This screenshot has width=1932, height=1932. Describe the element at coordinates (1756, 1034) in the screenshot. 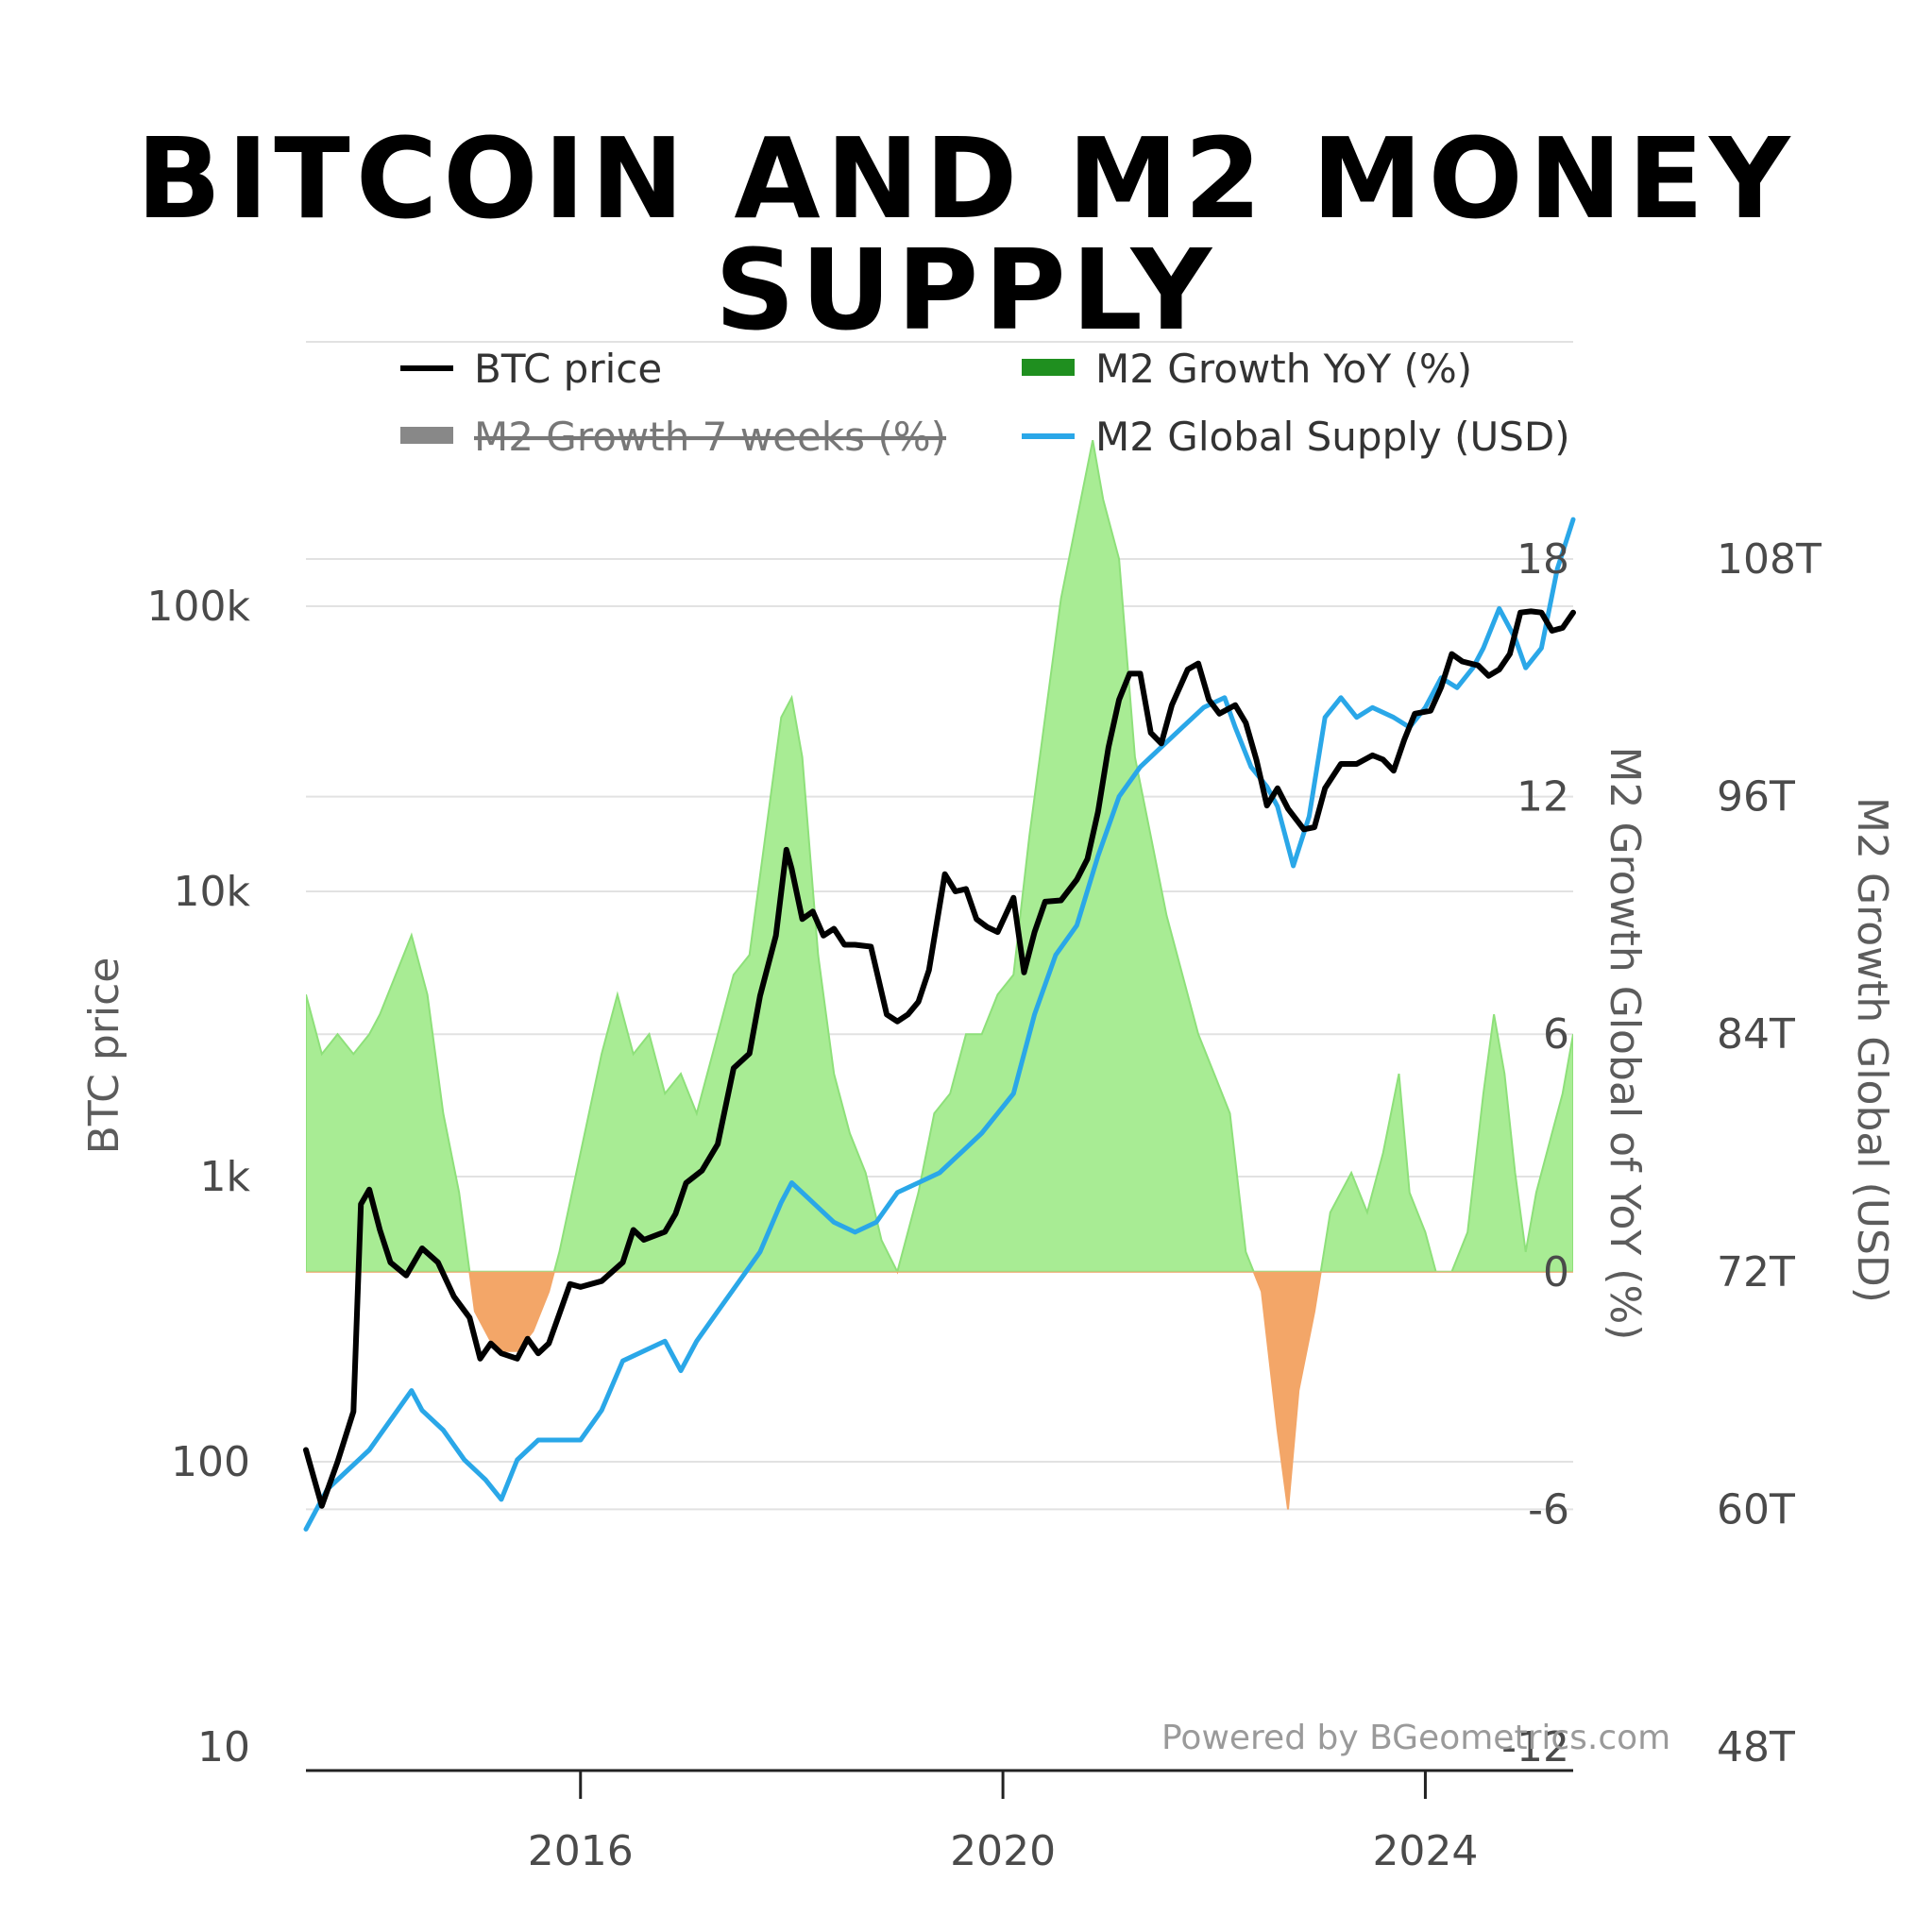

I see `right2-tick-label-3: 84T` at that location.